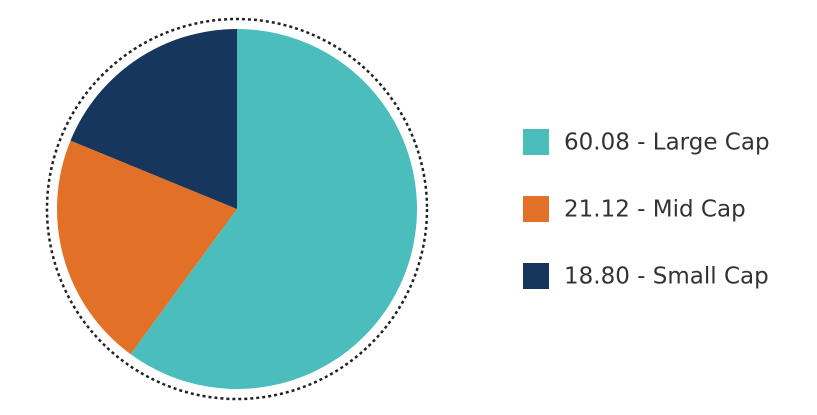 This screenshot has width=817, height=415. I want to click on legend-label: 60.08 - Large Cap, so click(667, 143).